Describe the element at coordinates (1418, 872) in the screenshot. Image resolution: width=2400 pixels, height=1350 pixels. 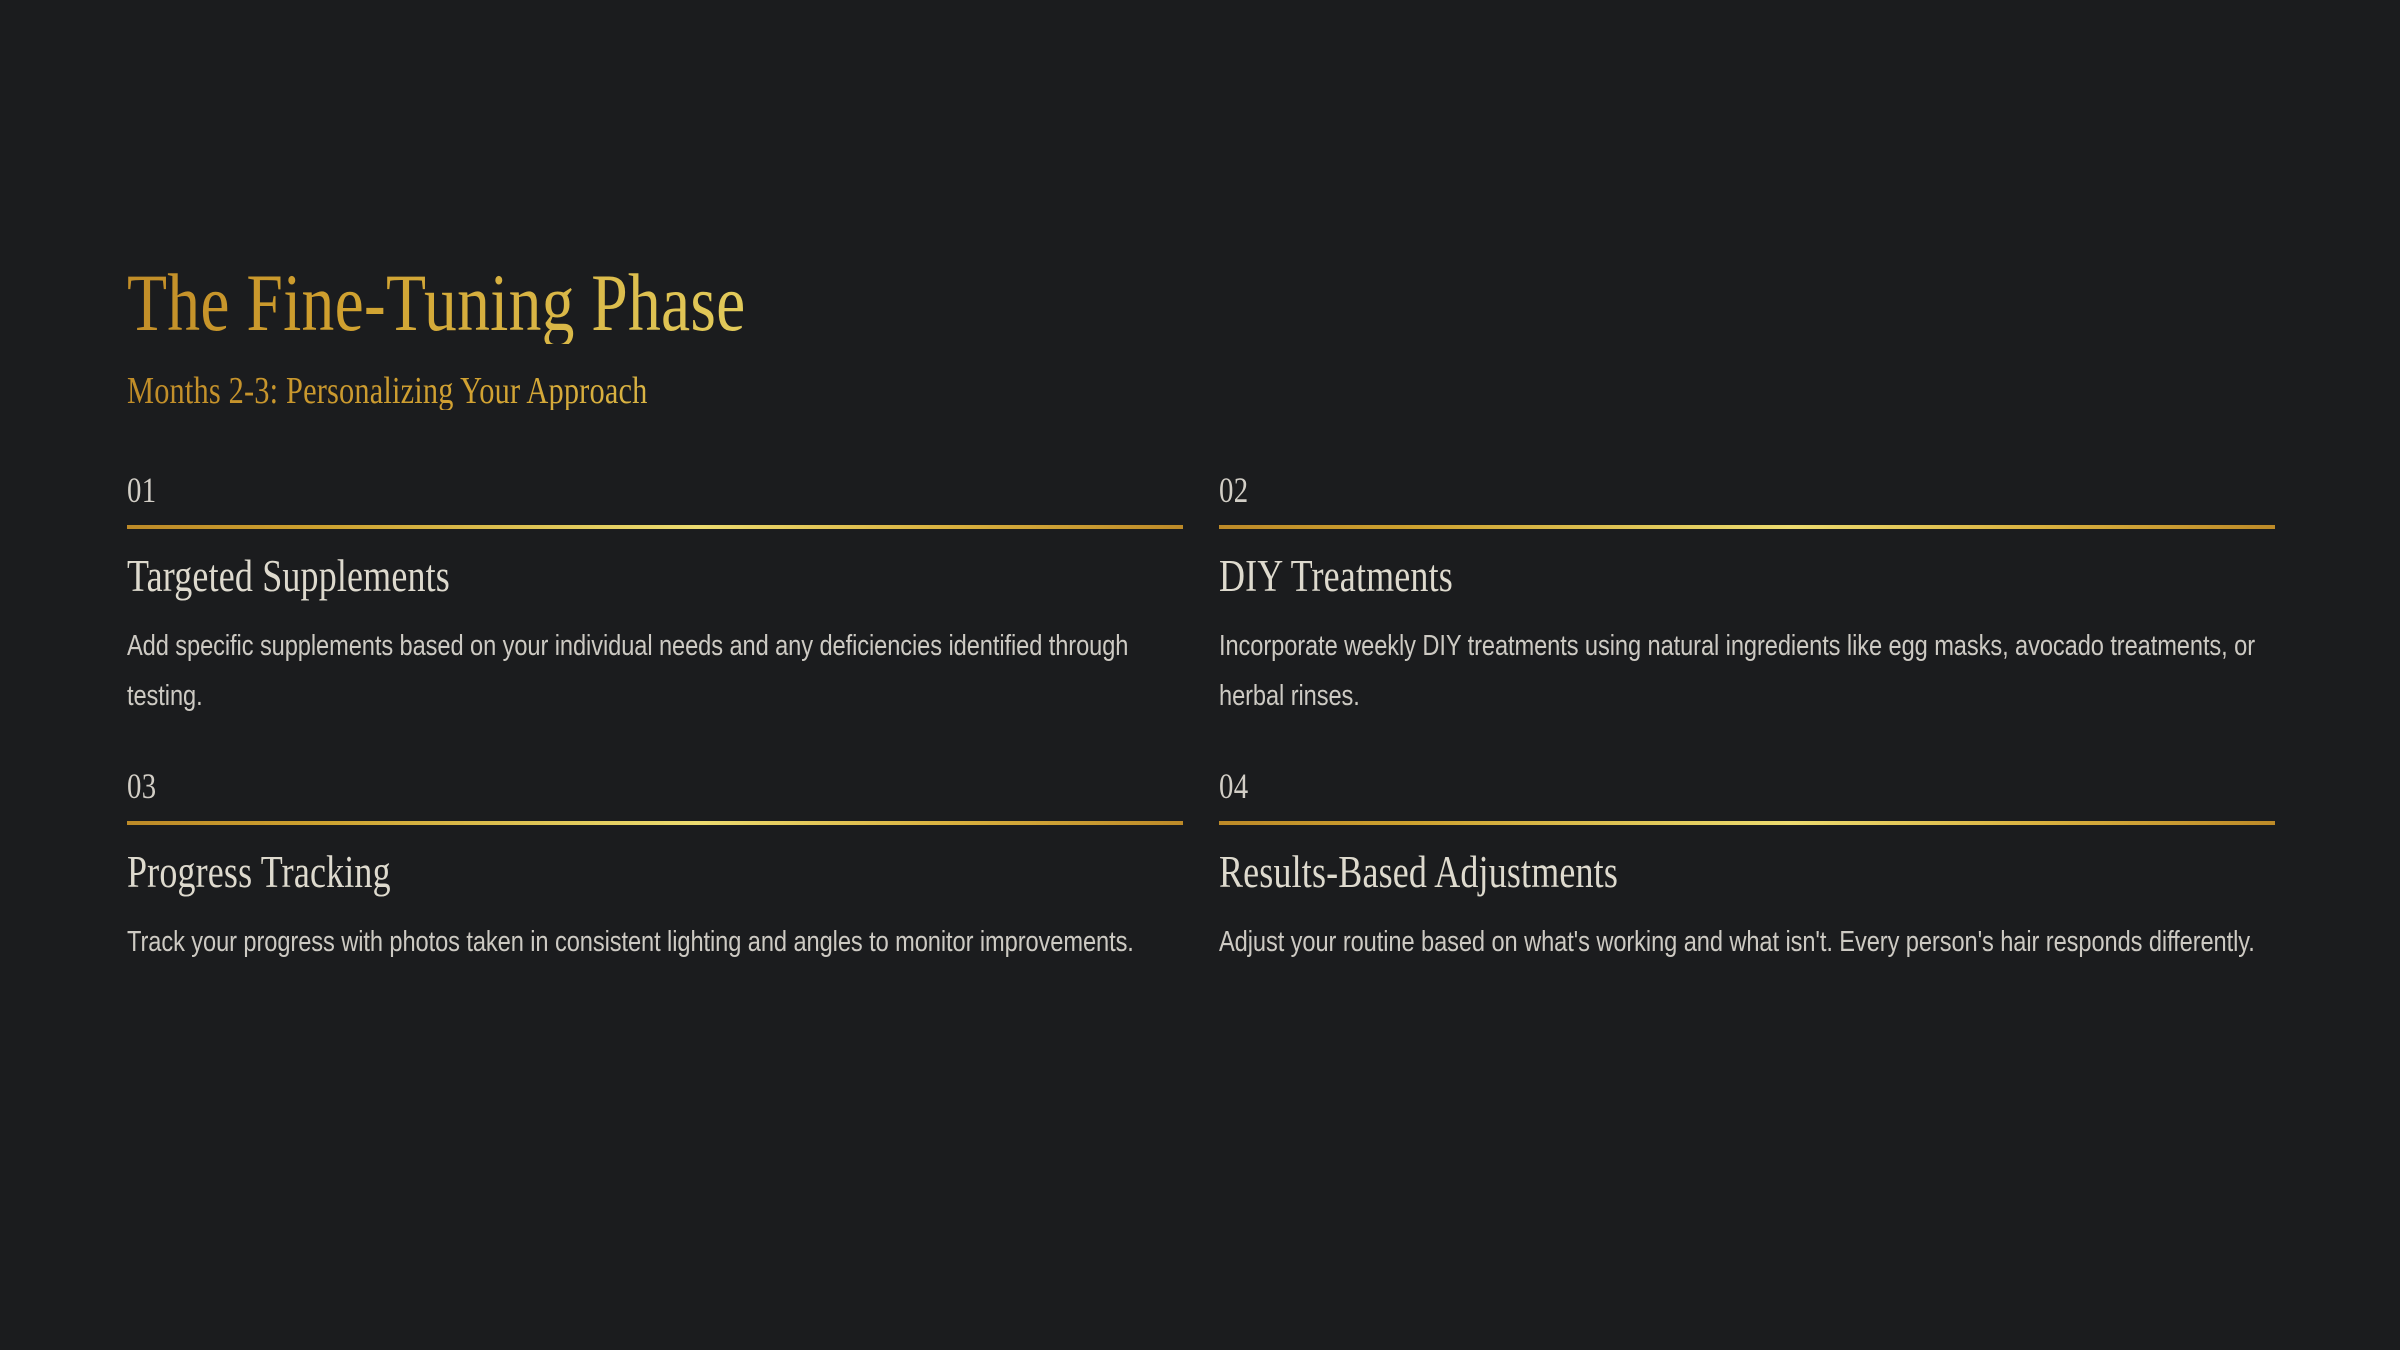
I see `card-heading: Results-Based Adjustments` at that location.